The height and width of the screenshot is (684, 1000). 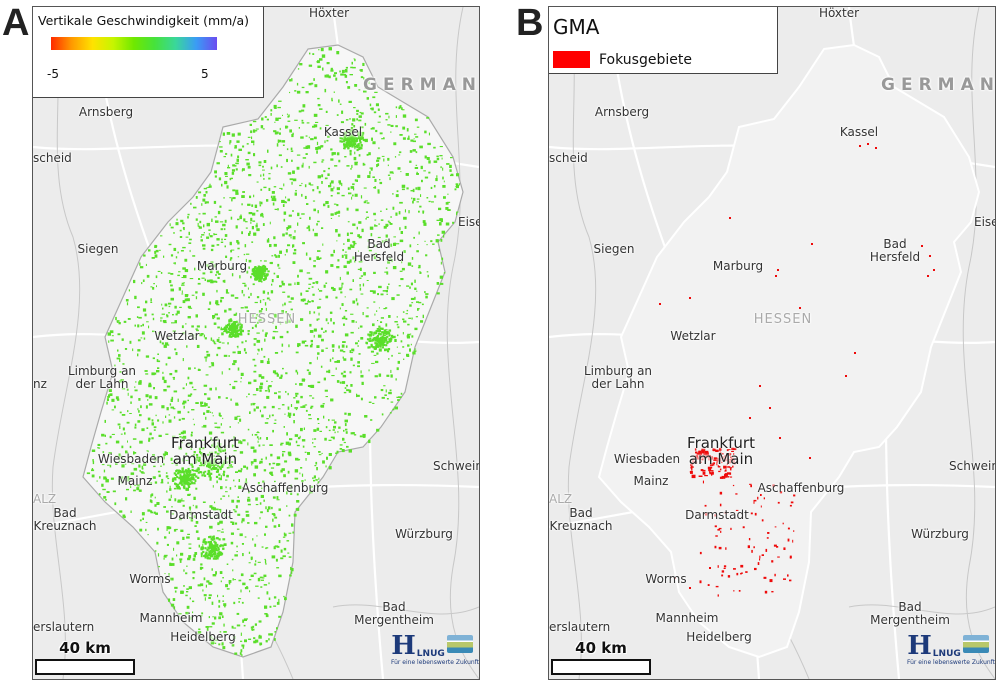 What do you see at coordinates (134, 43) in the screenshot?
I see `velocity-color-ramp` at bounding box center [134, 43].